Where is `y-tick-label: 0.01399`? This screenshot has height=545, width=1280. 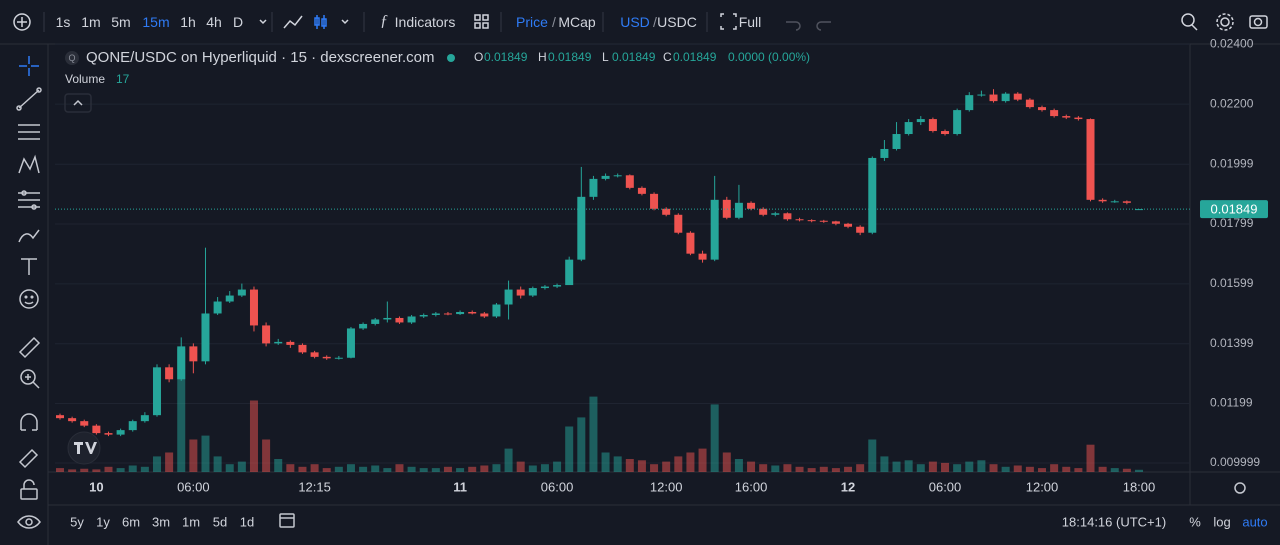 y-tick-label: 0.01399 is located at coordinates (1232, 343).